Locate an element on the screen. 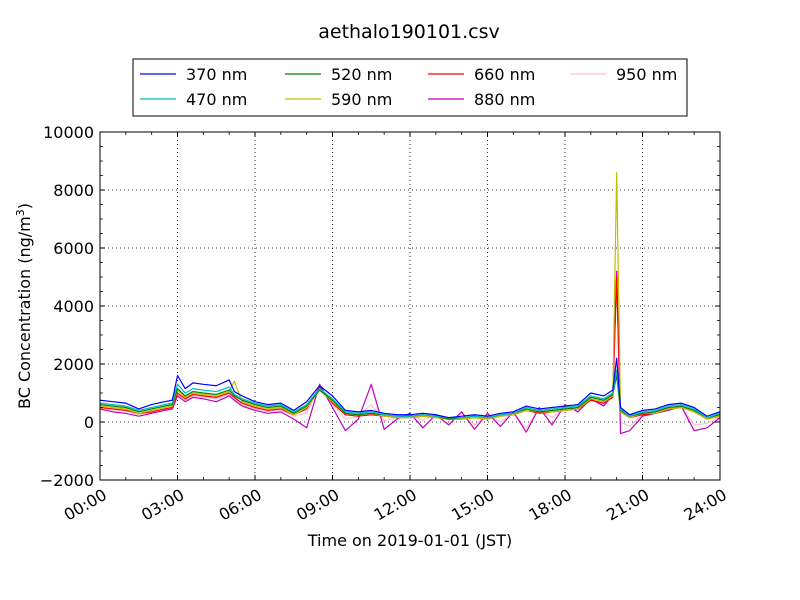 This screenshot has width=800, height=600. series-line-370-nm is located at coordinates (410, 388).